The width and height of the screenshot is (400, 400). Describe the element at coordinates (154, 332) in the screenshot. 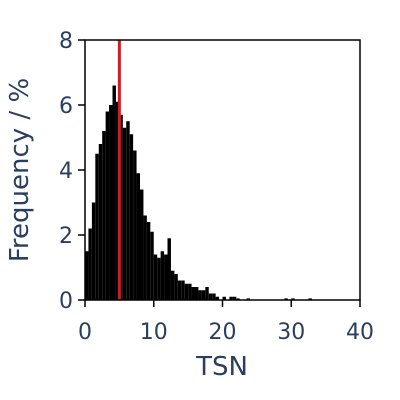

I see `x-tick-label: 10` at that location.